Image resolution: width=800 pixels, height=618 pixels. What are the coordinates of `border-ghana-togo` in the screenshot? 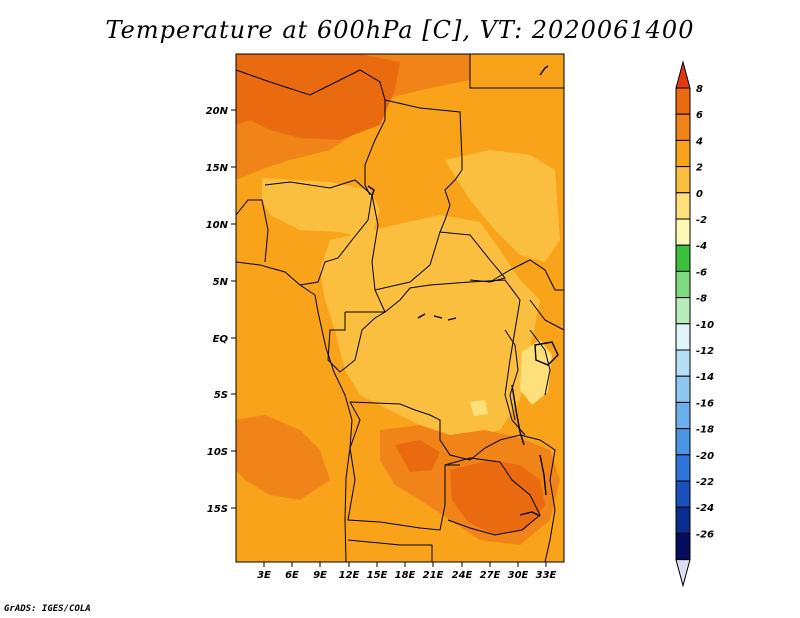 It's located at (252, 231).